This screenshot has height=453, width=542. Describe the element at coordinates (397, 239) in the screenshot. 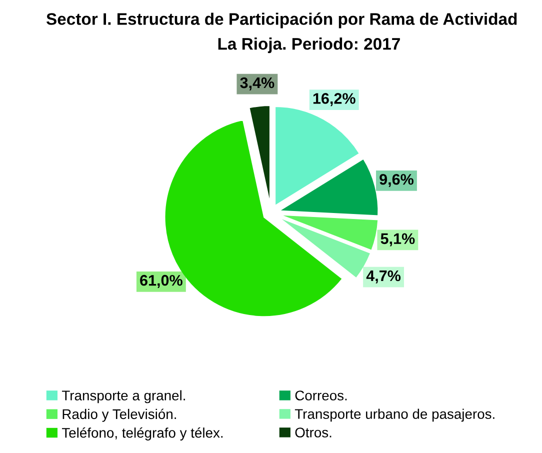

I see `data-label: 5,1%` at that location.